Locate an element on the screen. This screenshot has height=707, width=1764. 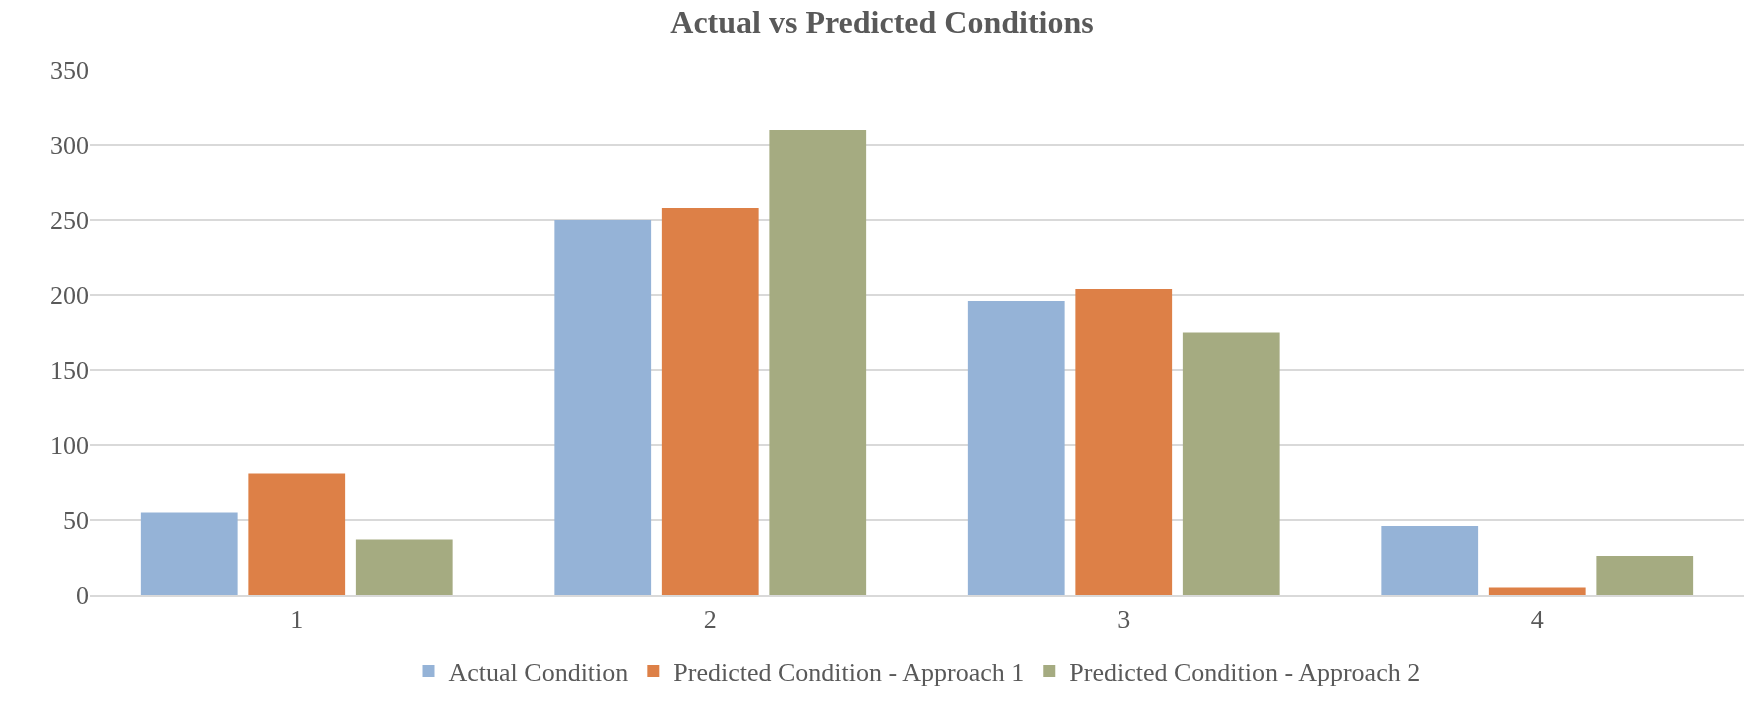
y-tick-label: 200 is located at coordinates (69, 296).